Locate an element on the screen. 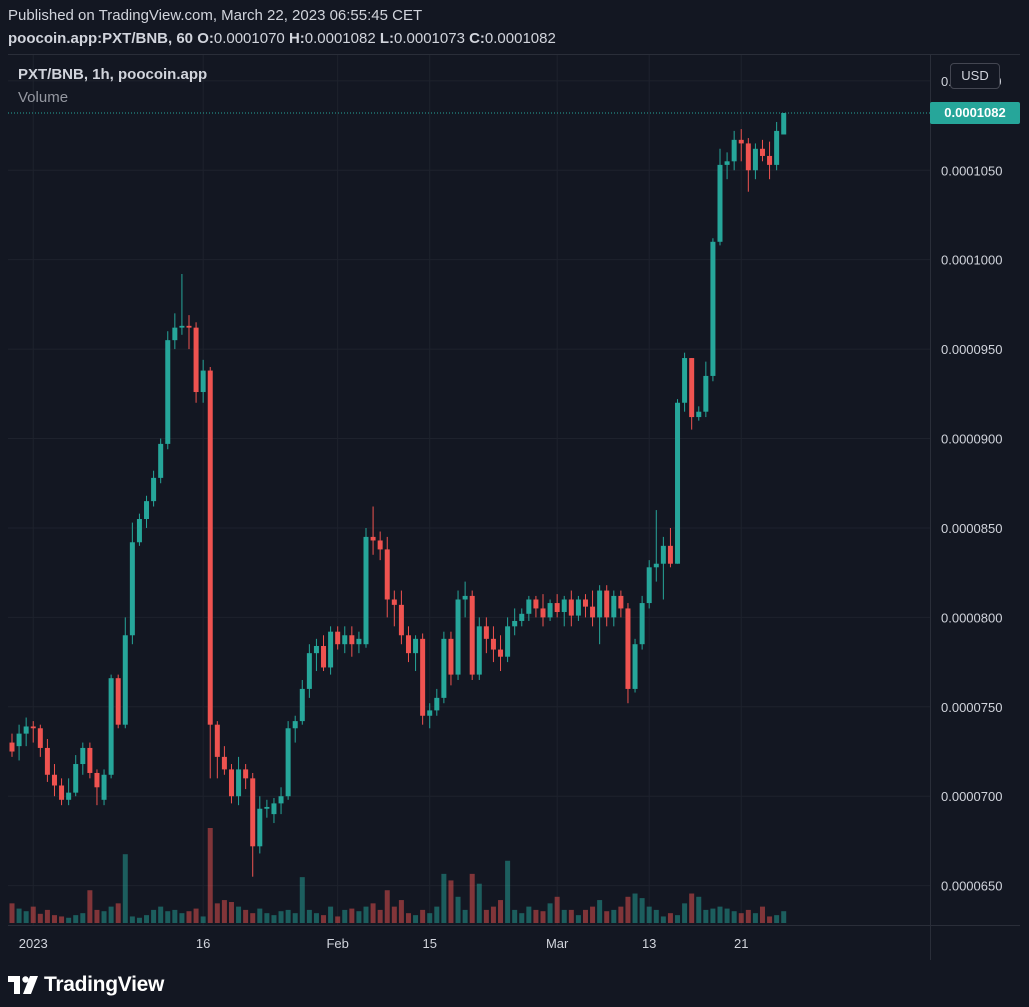 This screenshot has width=1029, height=1007. currency-button: USD is located at coordinates (975, 76).